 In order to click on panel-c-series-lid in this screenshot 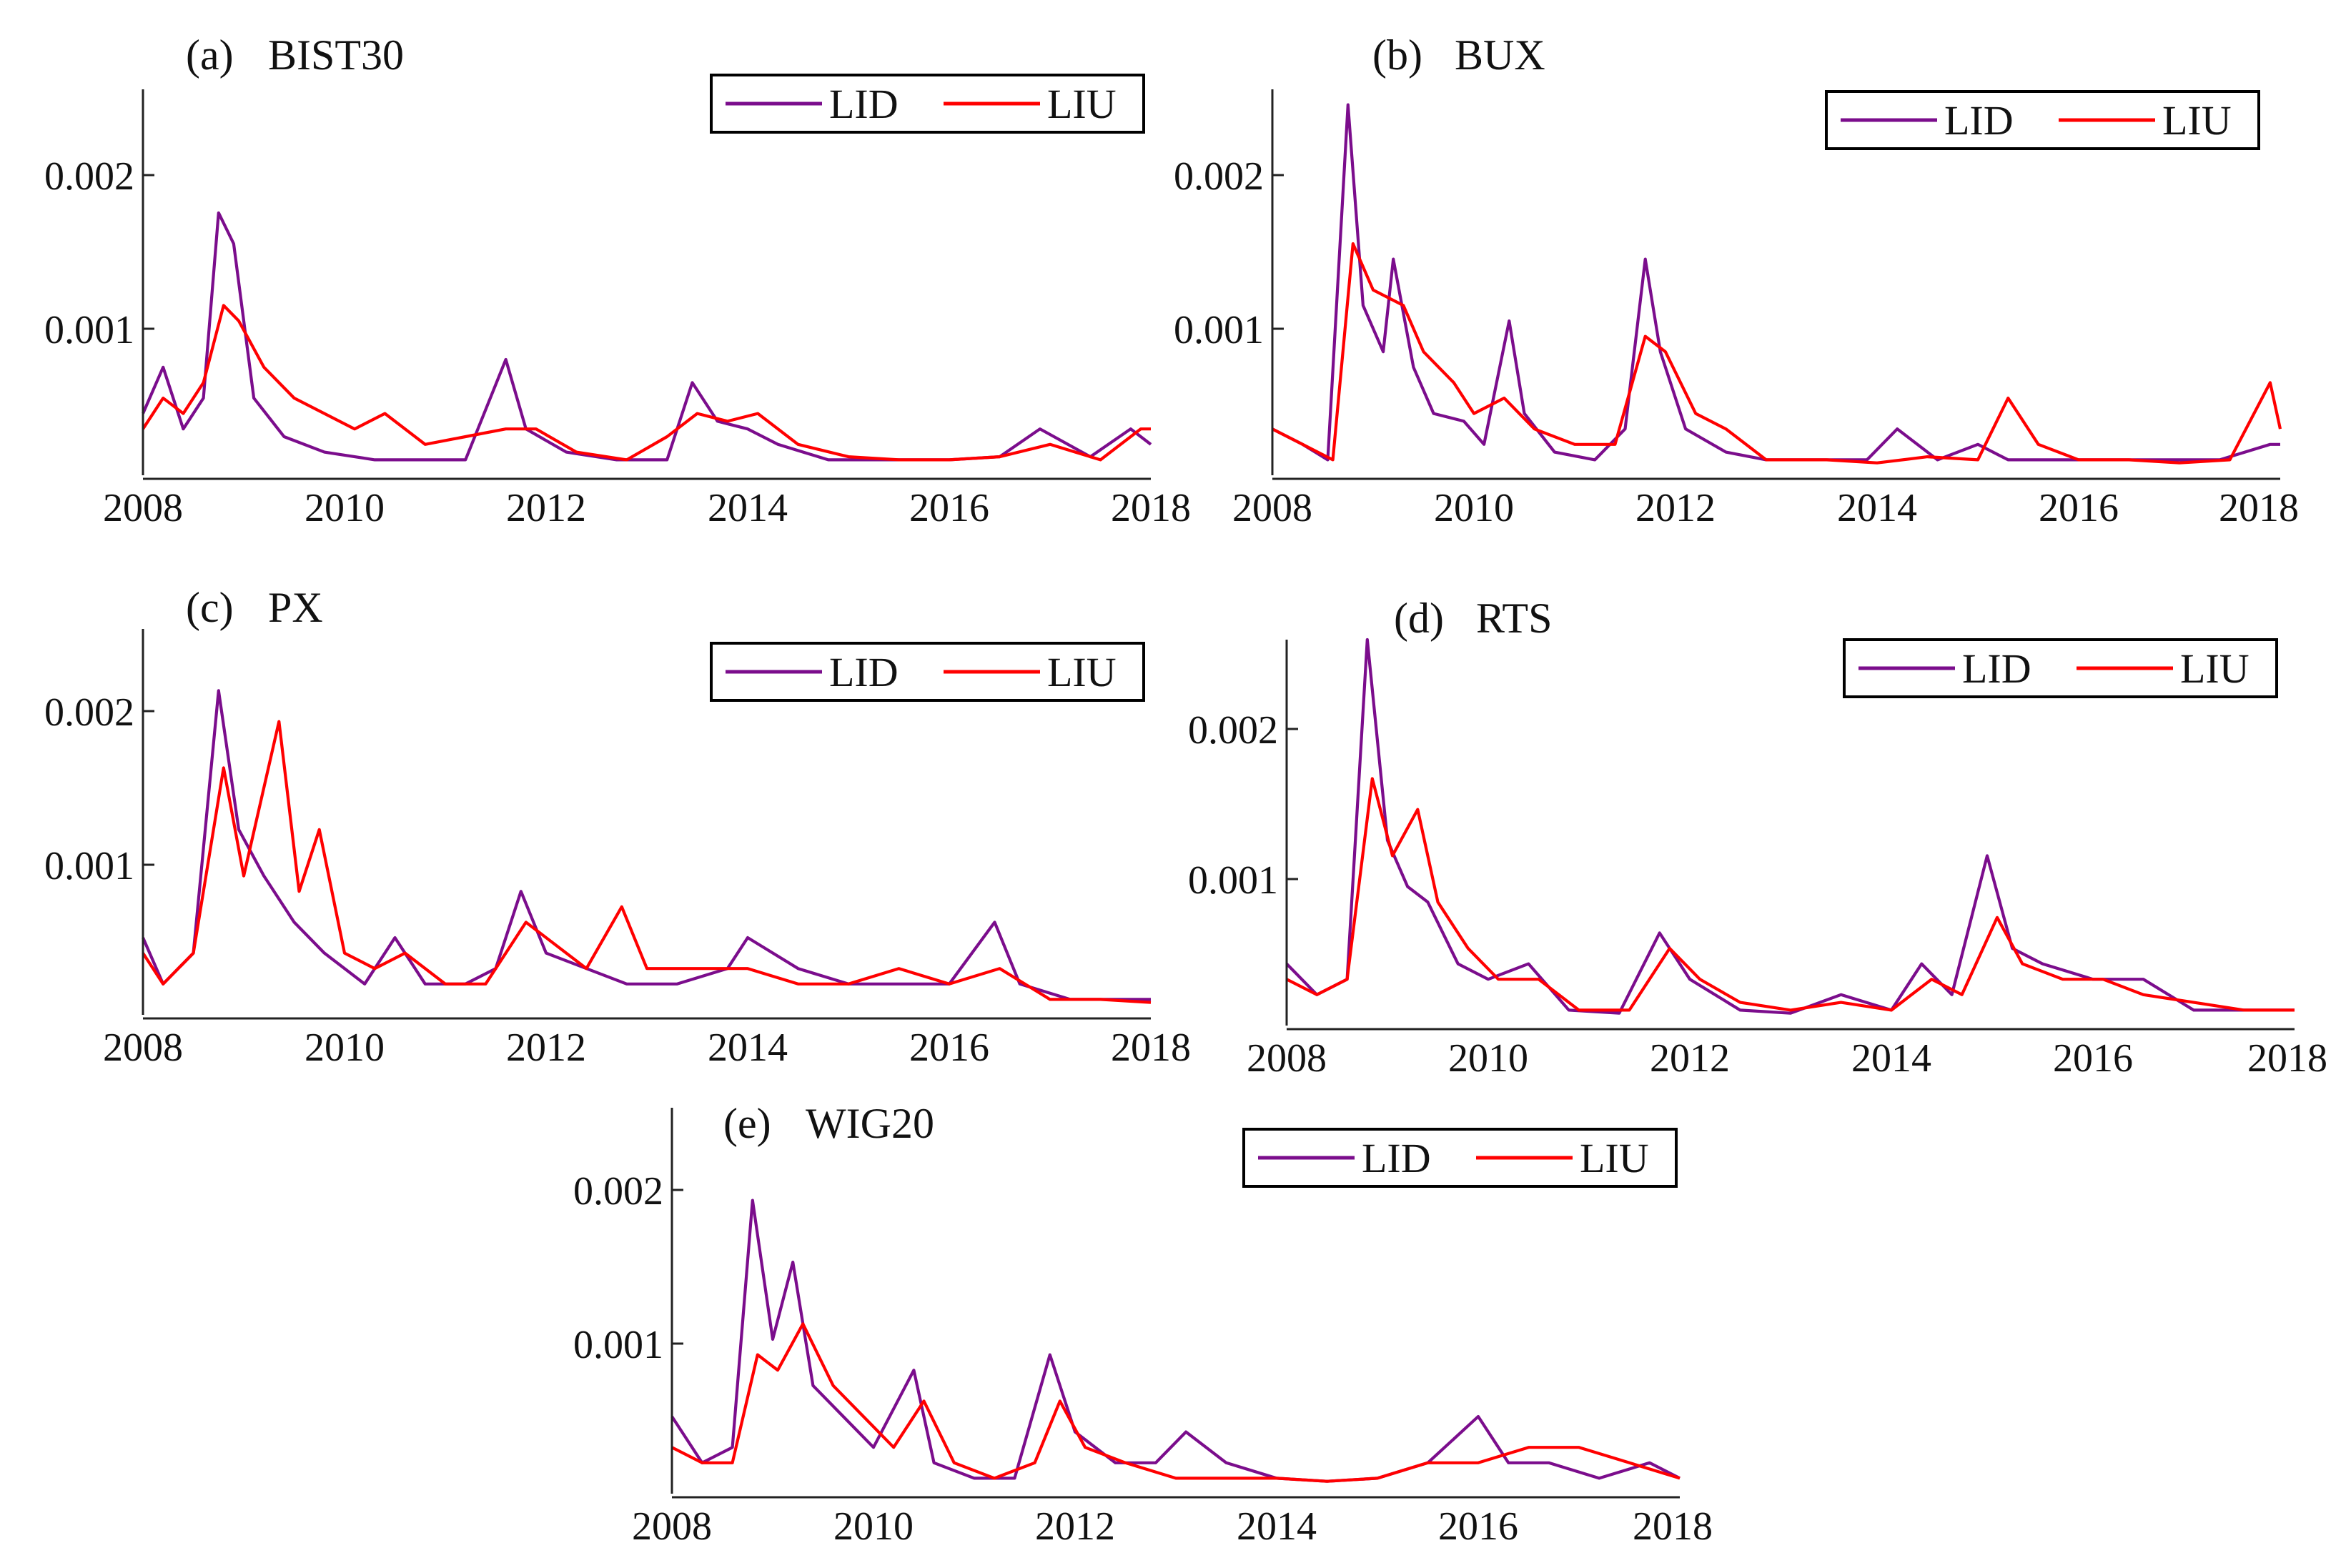, I will do `click(646, 845)`.